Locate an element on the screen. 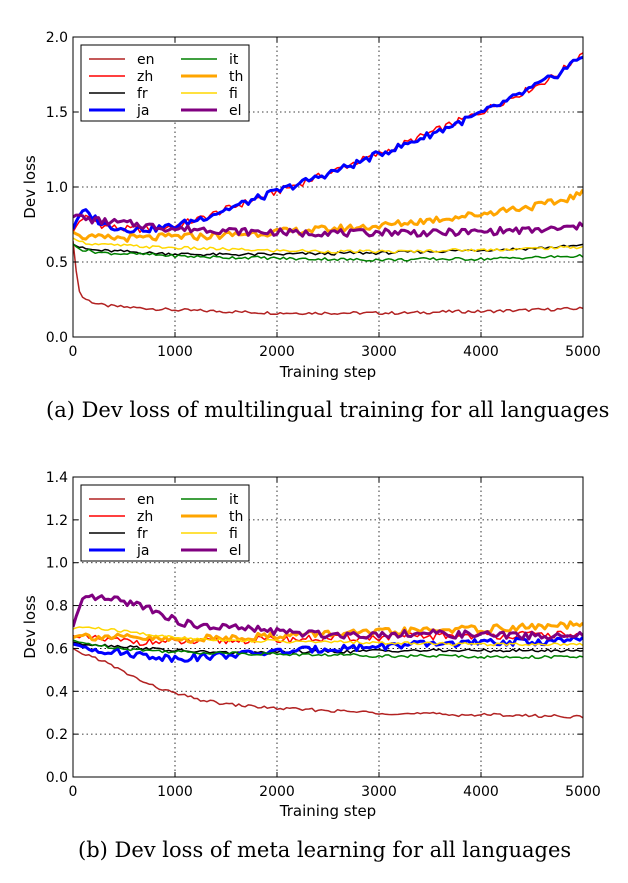  series-line-ja is located at coordinates (328, 649).